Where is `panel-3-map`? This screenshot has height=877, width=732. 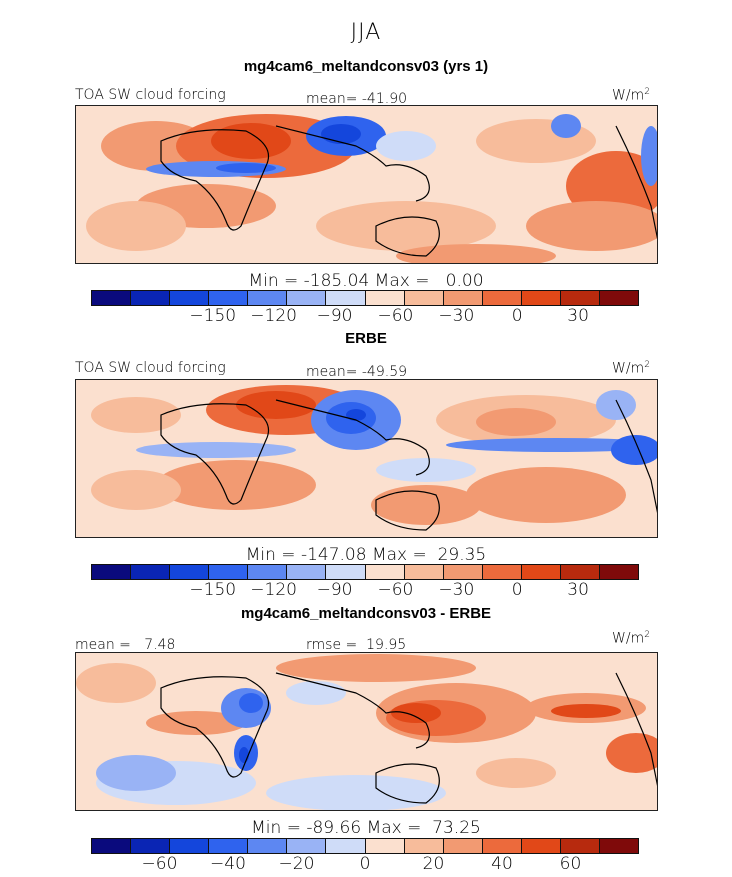
panel-3-map is located at coordinates (366, 731).